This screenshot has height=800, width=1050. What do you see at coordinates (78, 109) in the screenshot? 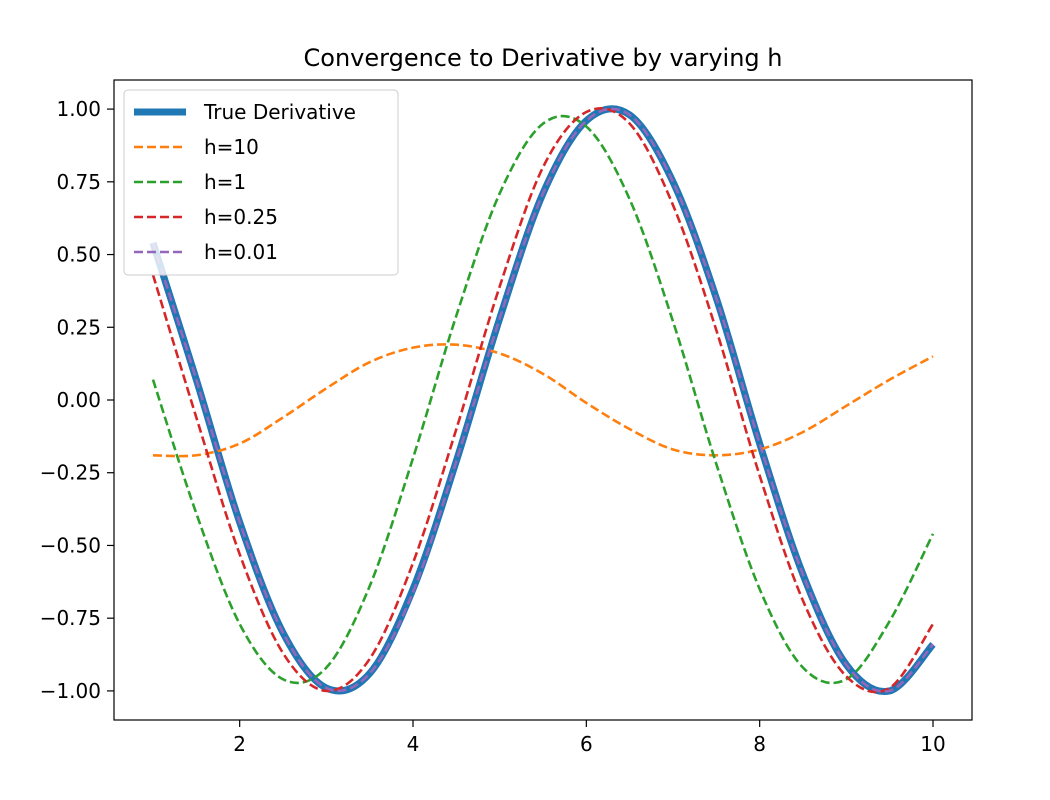
I see `y-tick-label: 1.00` at bounding box center [78, 109].